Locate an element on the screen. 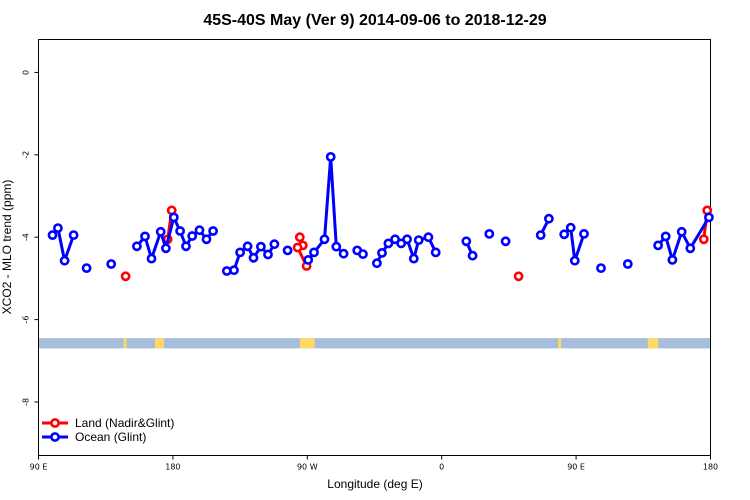 Image resolution: width=750 pixels, height=500 pixels. legend-label: Land (Nadir&Glint) is located at coordinates (124, 423).